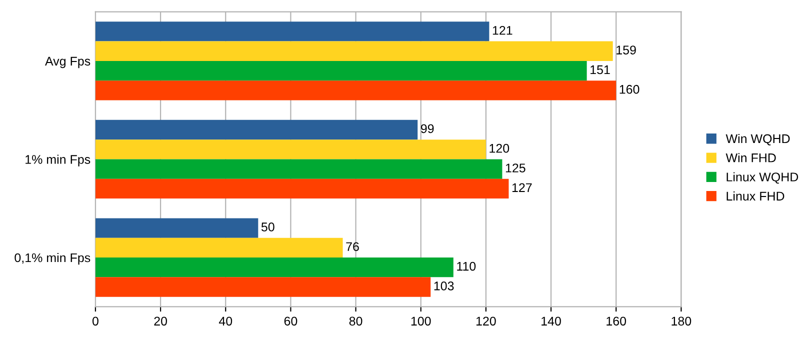 This screenshot has width=809, height=337. I want to click on data-label: 159, so click(626, 50).